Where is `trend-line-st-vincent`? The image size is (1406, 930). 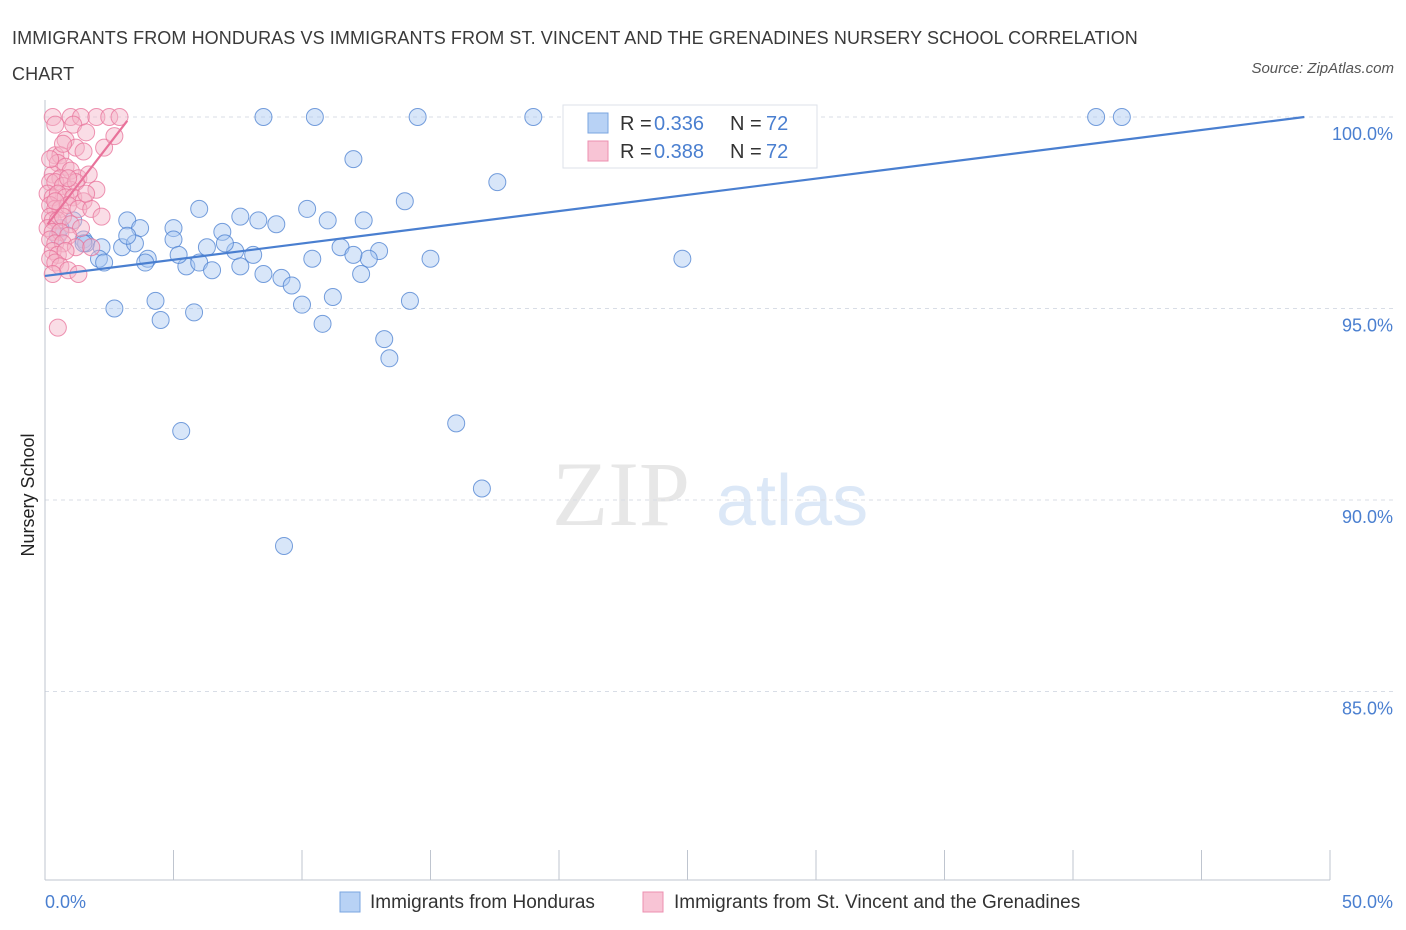 trend-line-st-vincent is located at coordinates (87, 172).